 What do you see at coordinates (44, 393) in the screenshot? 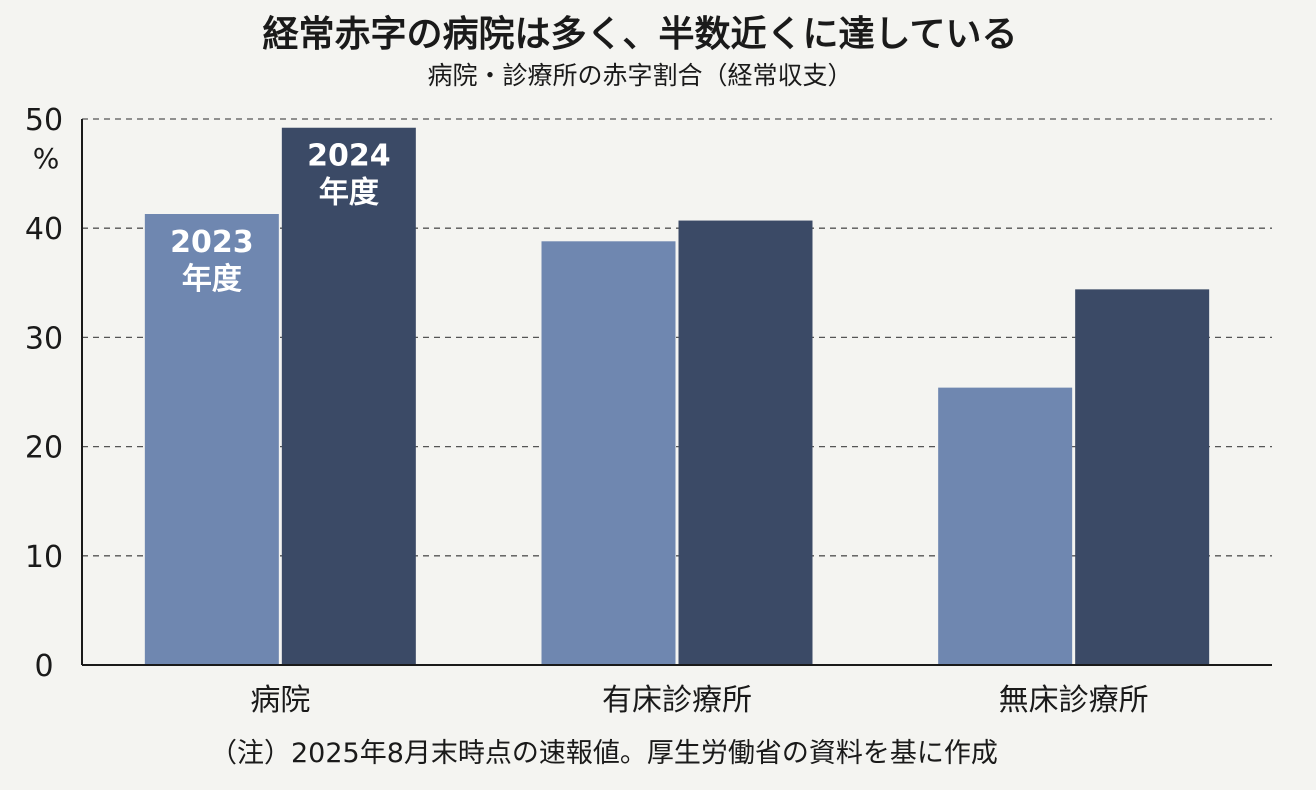
I see `y-tick-labels: 0 10 20 30 40 50` at bounding box center [44, 393].